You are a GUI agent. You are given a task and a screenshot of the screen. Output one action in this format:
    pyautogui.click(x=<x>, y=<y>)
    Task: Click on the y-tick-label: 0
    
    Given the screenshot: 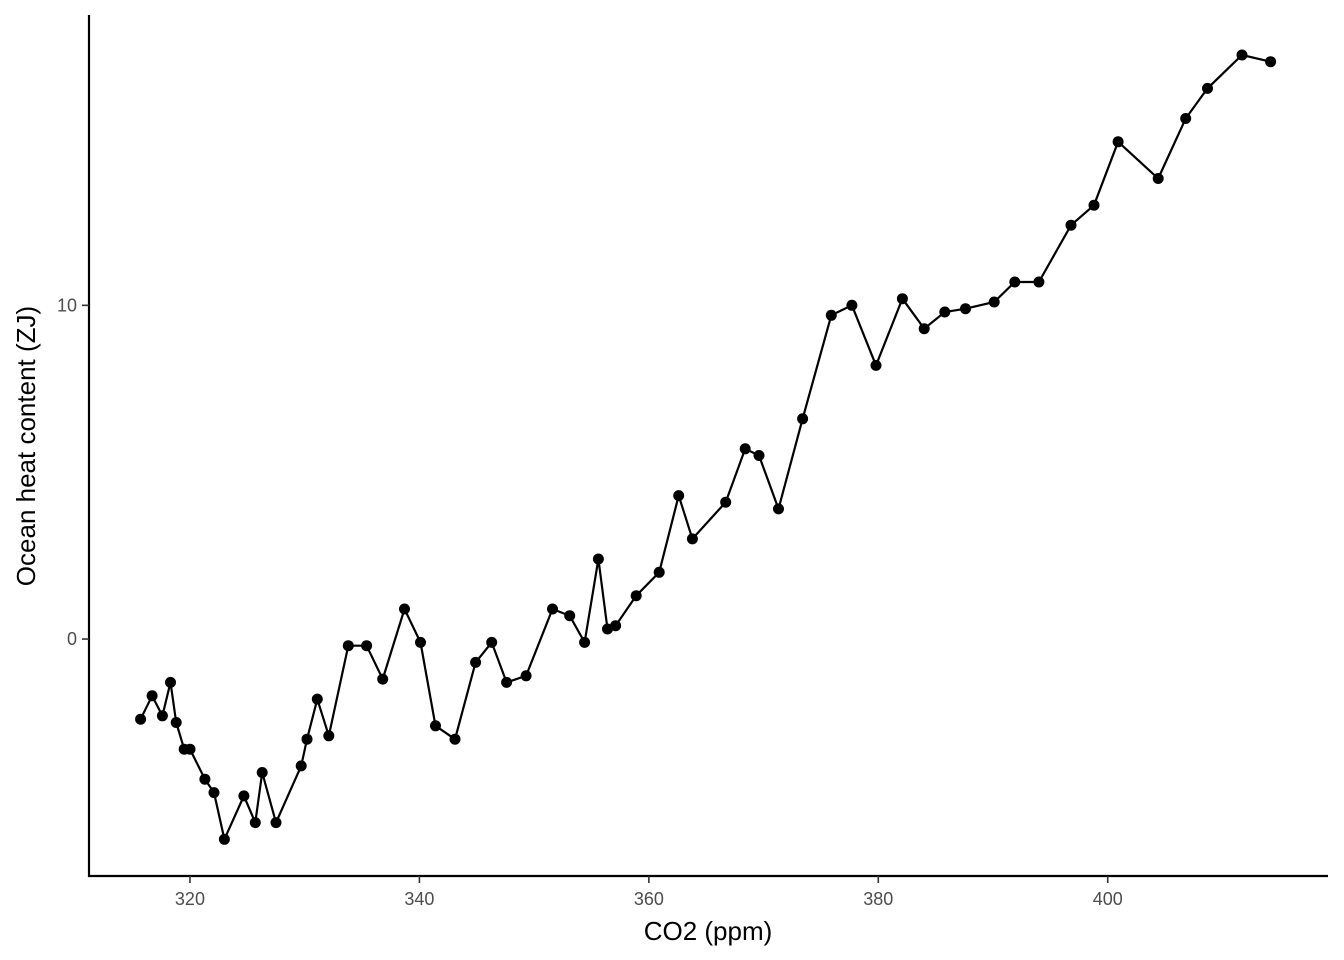 What is the action you would take?
    pyautogui.click(x=72, y=639)
    